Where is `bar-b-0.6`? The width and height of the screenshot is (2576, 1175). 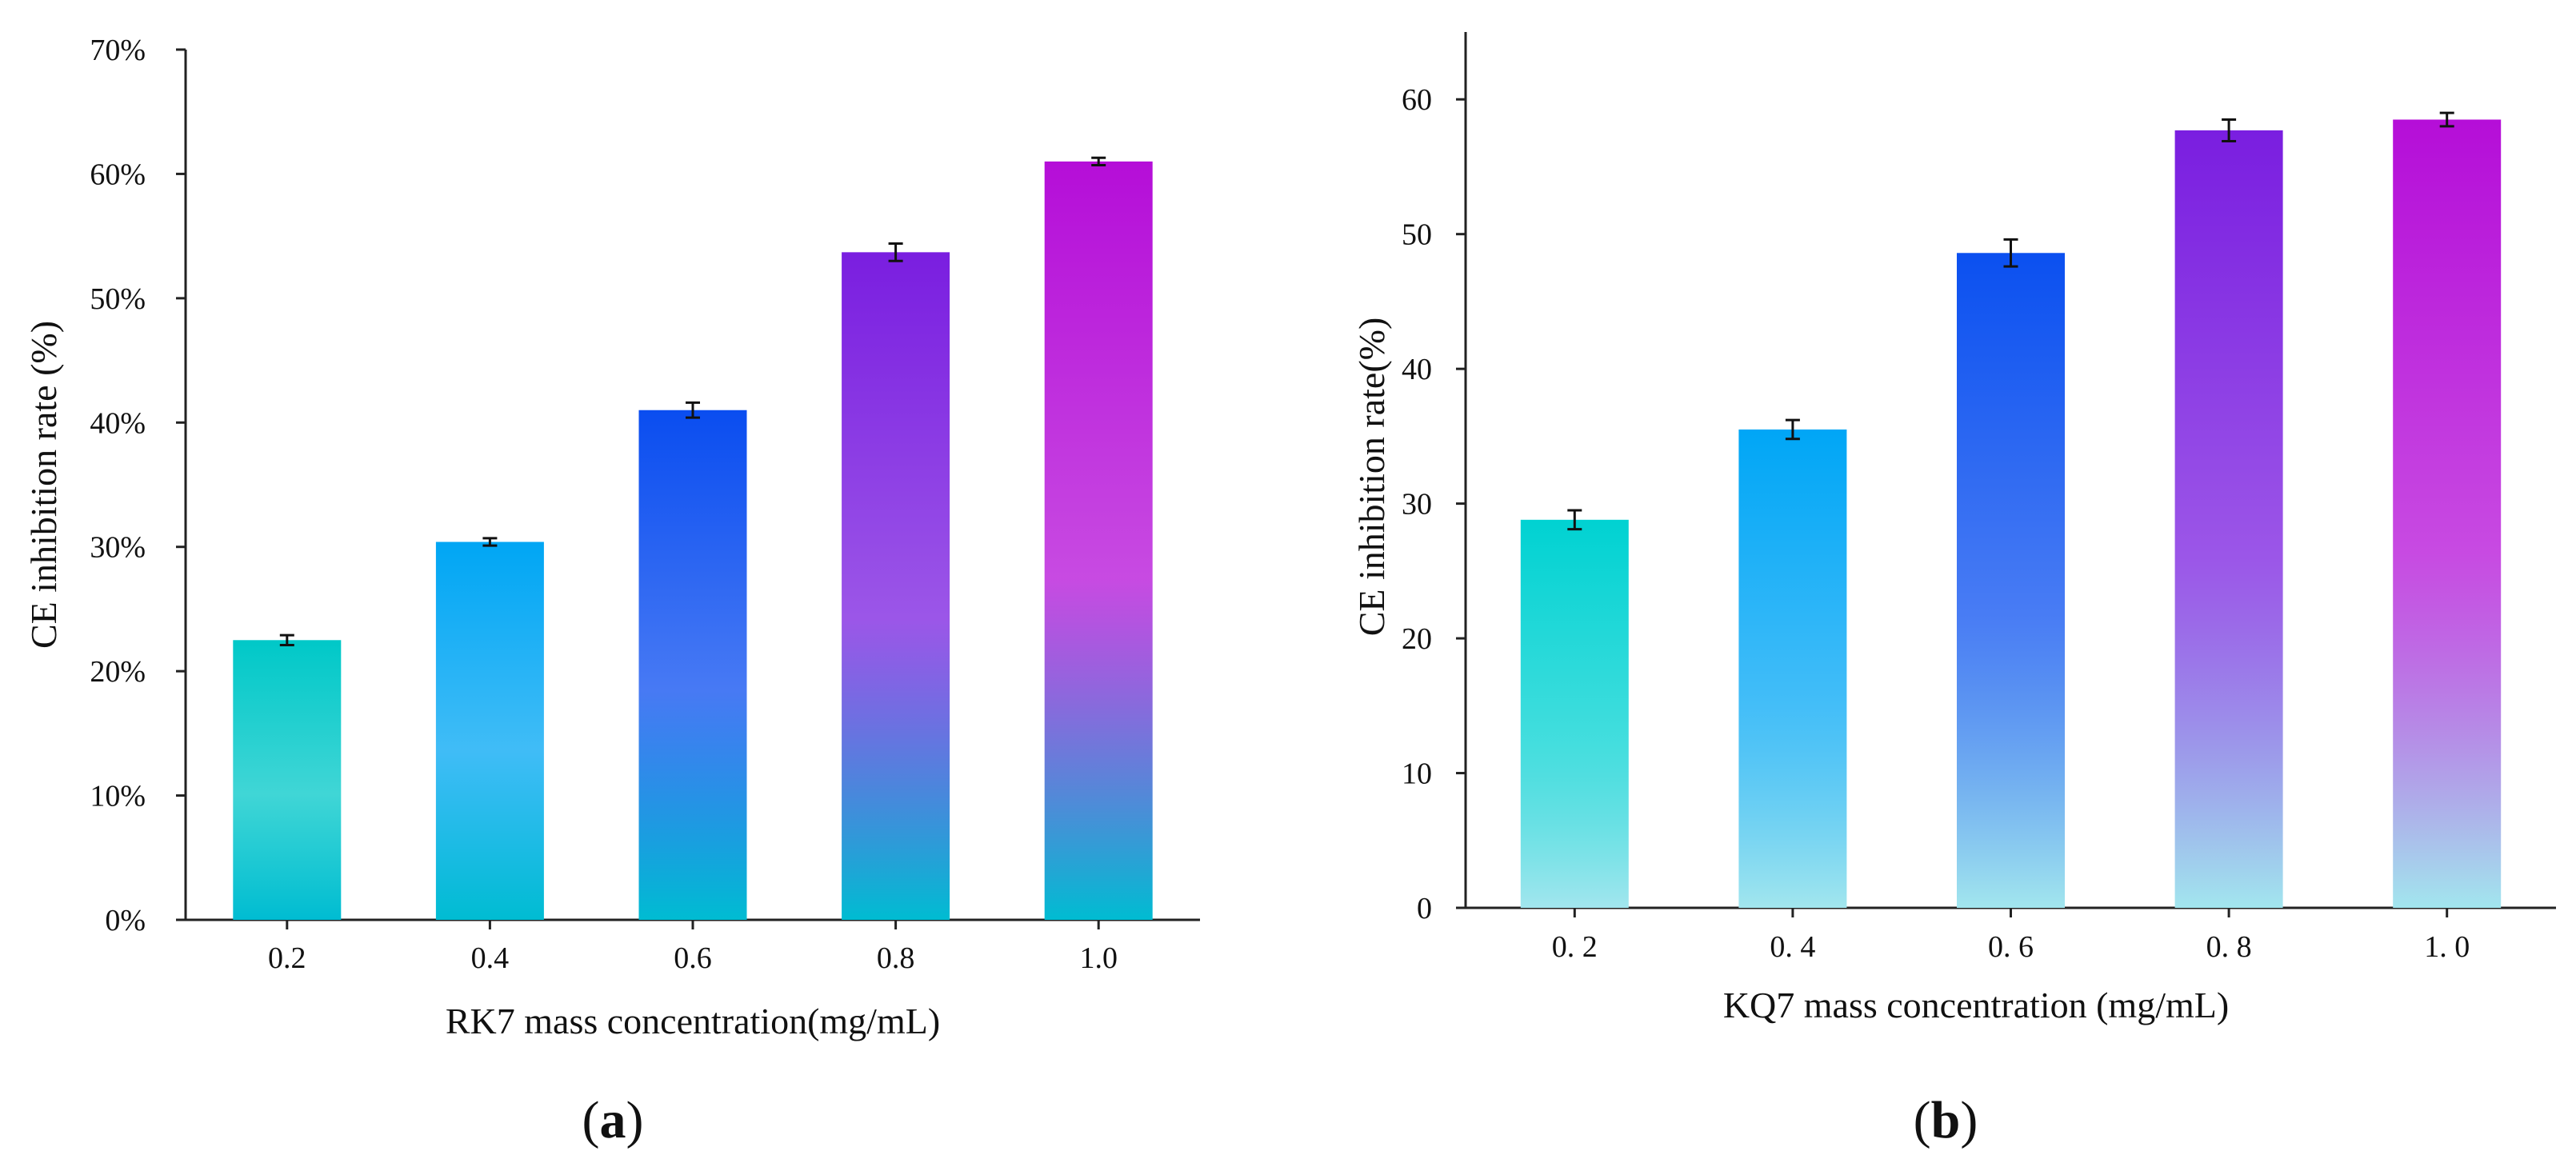 bar-b-0.6 is located at coordinates (2011, 581).